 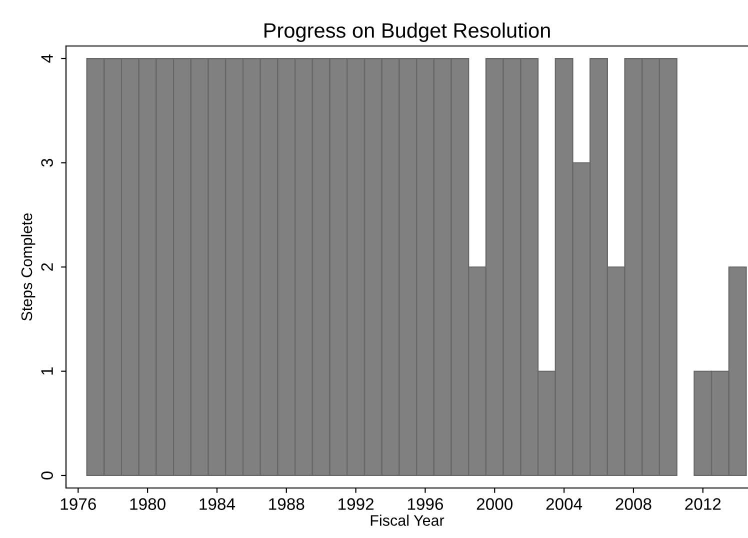 What do you see at coordinates (47, 371) in the screenshot?
I see `y-tick-label: 1` at bounding box center [47, 371].